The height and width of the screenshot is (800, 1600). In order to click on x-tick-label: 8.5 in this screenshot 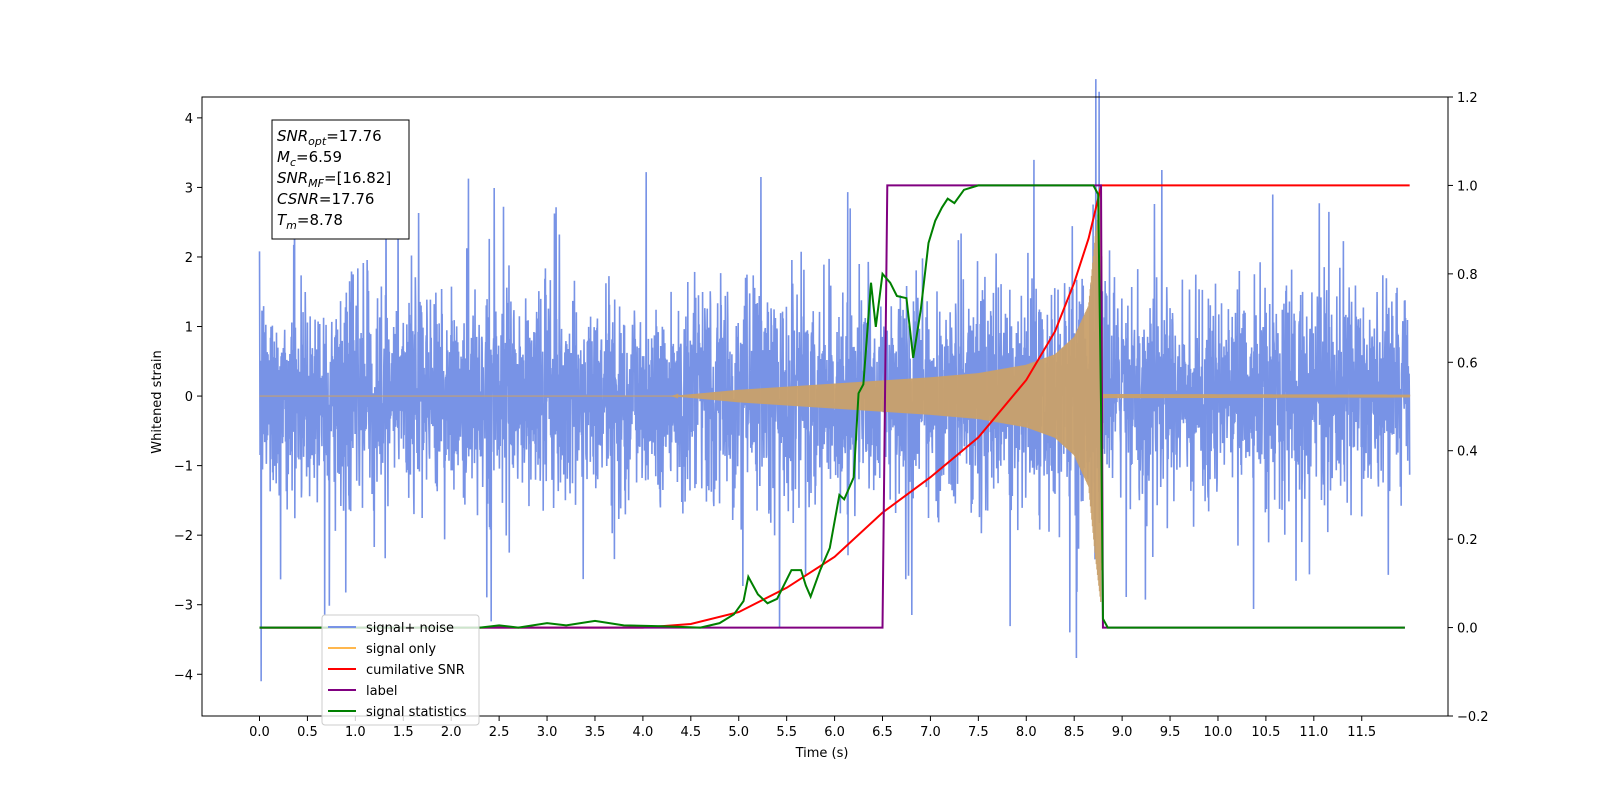, I will do `click(1074, 732)`.